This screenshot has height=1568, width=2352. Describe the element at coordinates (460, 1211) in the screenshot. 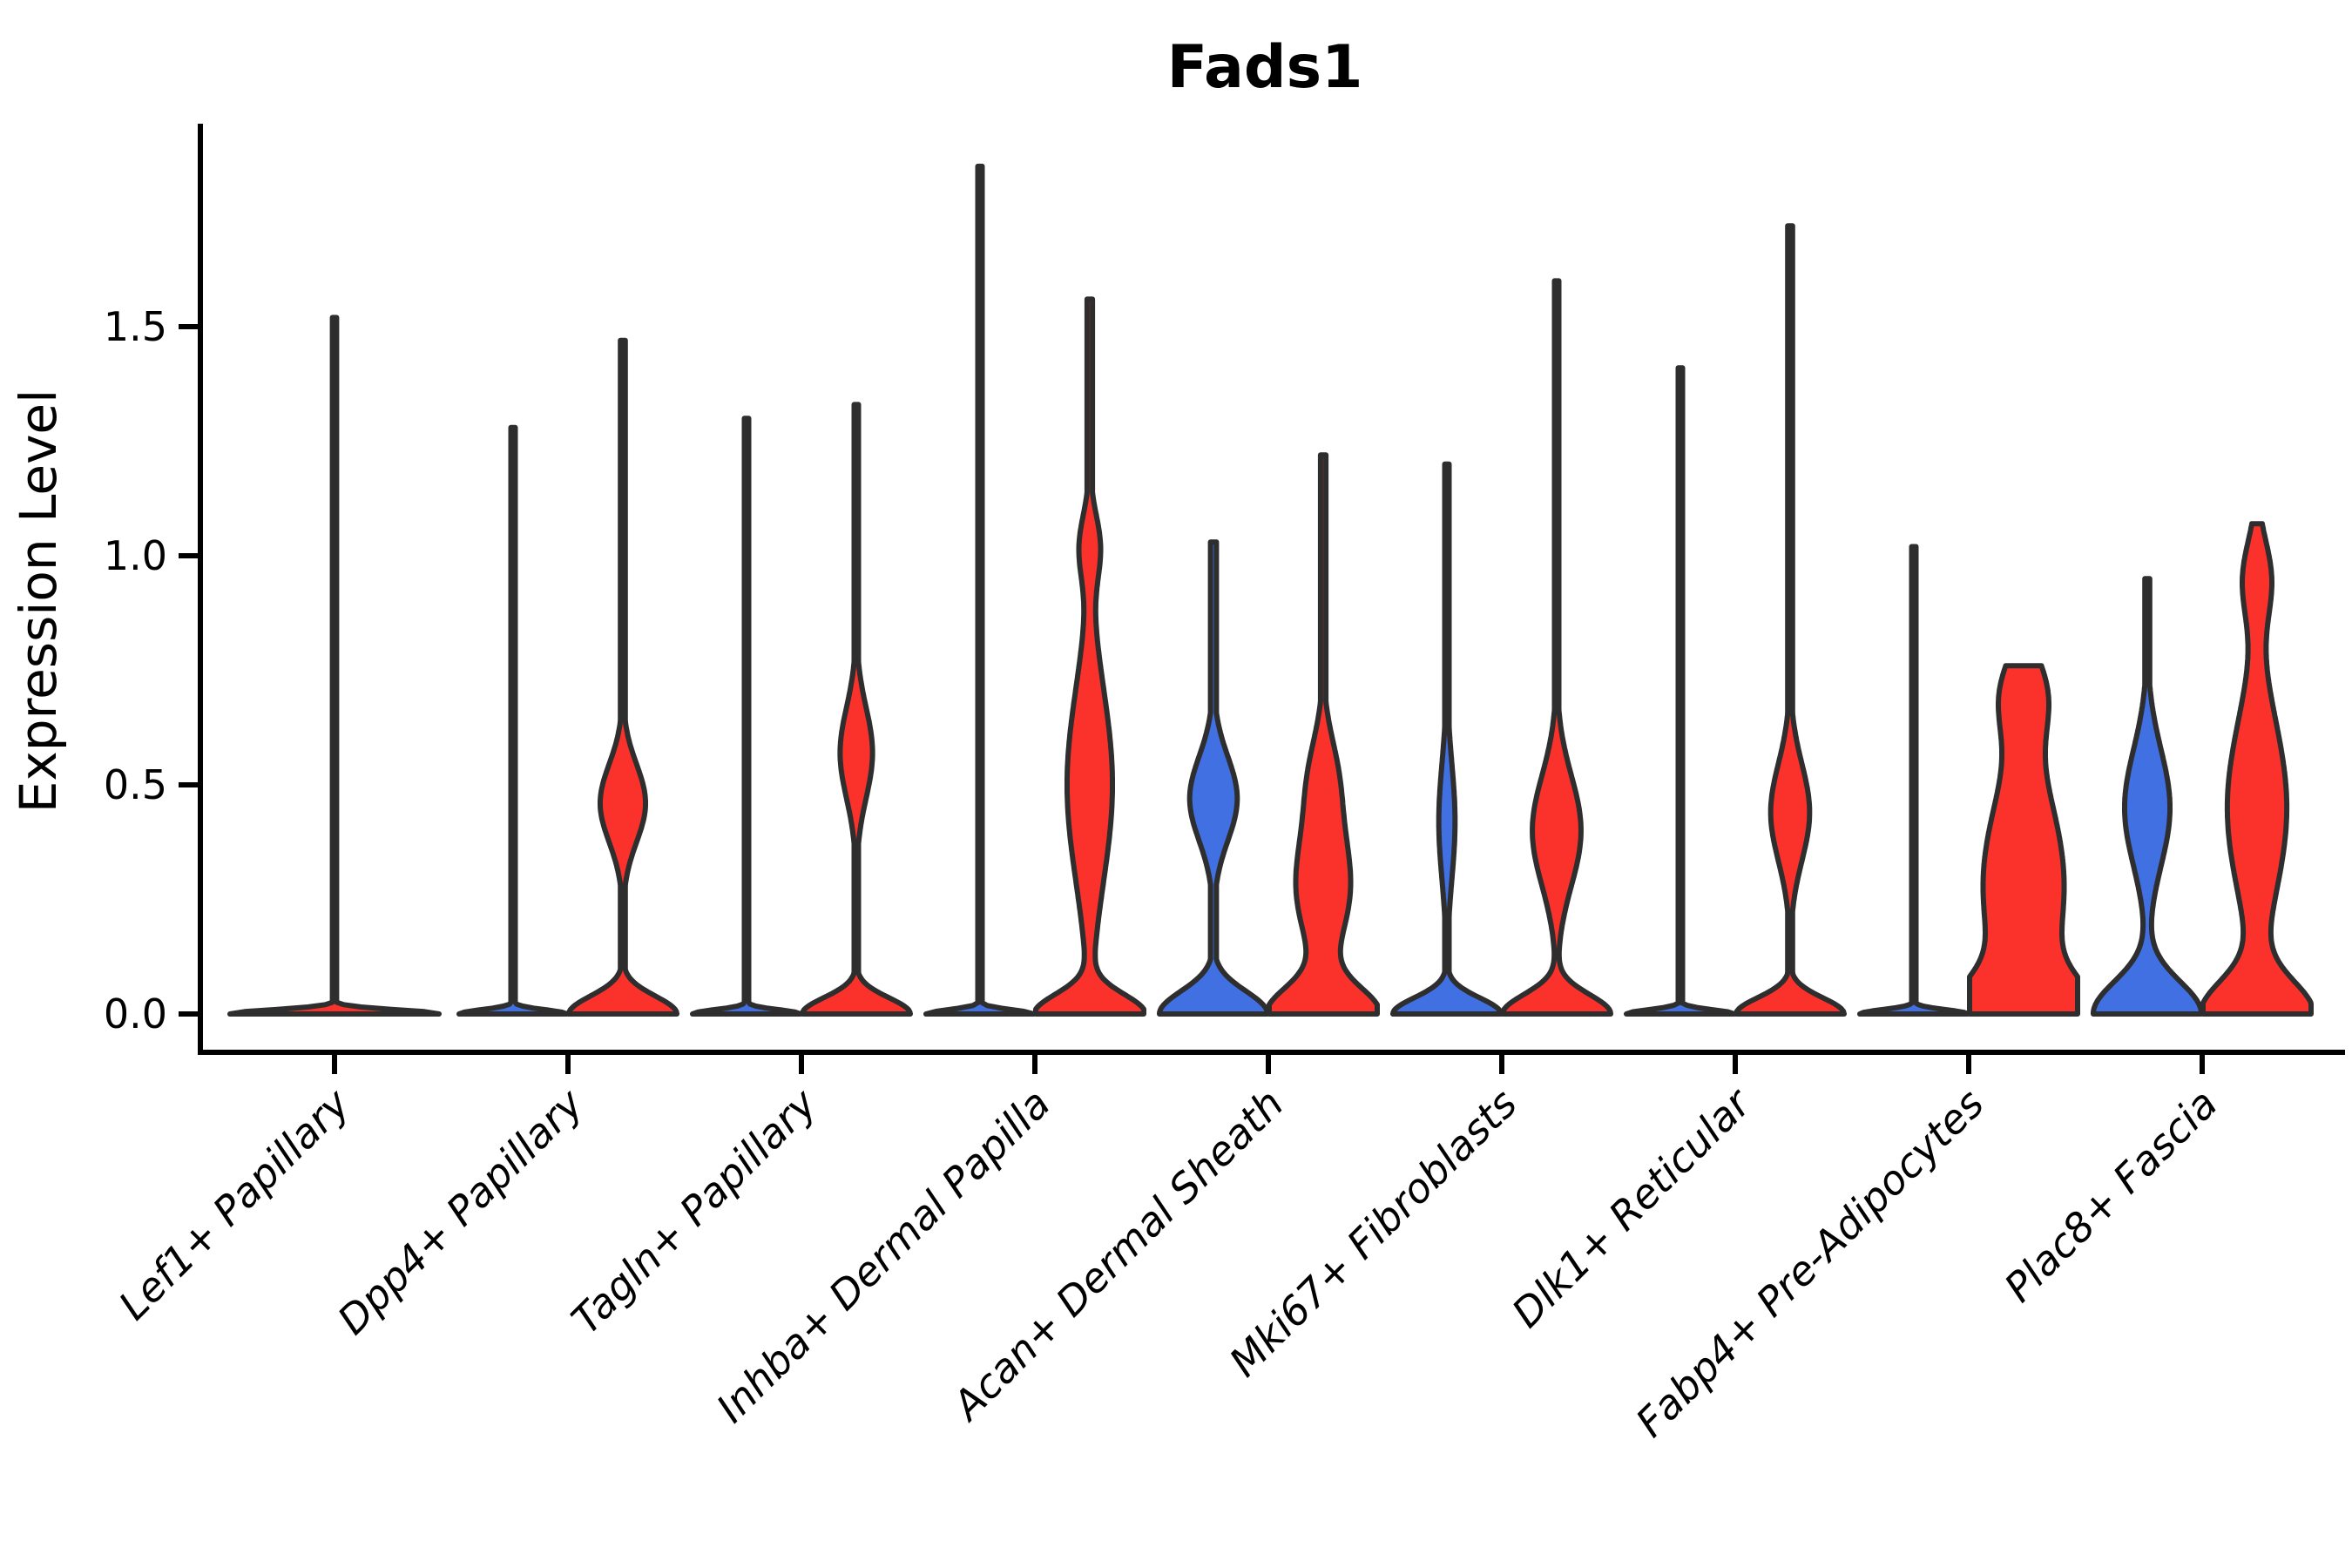

I see `x-tick-label: Dpp4+ Papillary` at that location.